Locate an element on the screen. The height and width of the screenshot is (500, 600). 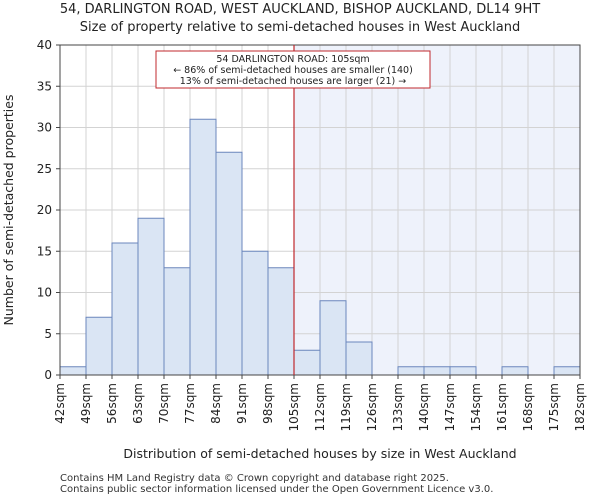
y-axis-label: Number of semi-detached properties is located at coordinates (8, 210).